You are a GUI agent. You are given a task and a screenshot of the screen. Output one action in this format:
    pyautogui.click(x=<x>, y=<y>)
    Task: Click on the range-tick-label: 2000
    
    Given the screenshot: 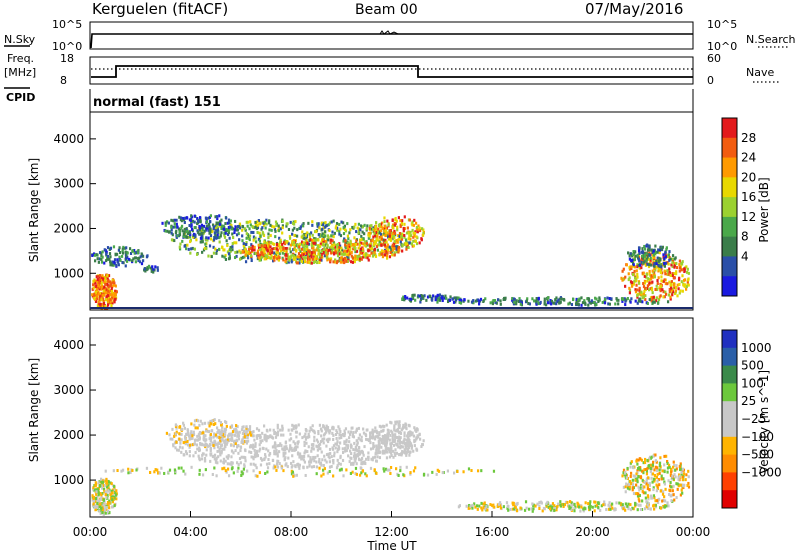 What is the action you would take?
    pyautogui.click(x=68, y=228)
    